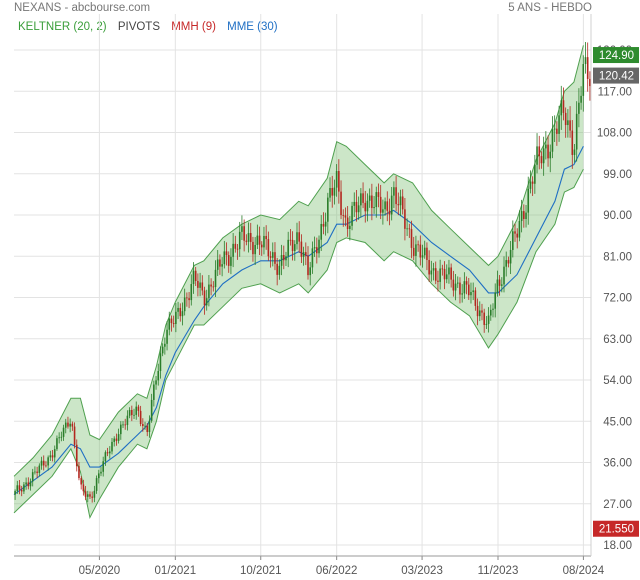 The height and width of the screenshot is (580, 640). What do you see at coordinates (139, 27) in the screenshot?
I see `legend-pivots: PIVOTS` at bounding box center [139, 27].